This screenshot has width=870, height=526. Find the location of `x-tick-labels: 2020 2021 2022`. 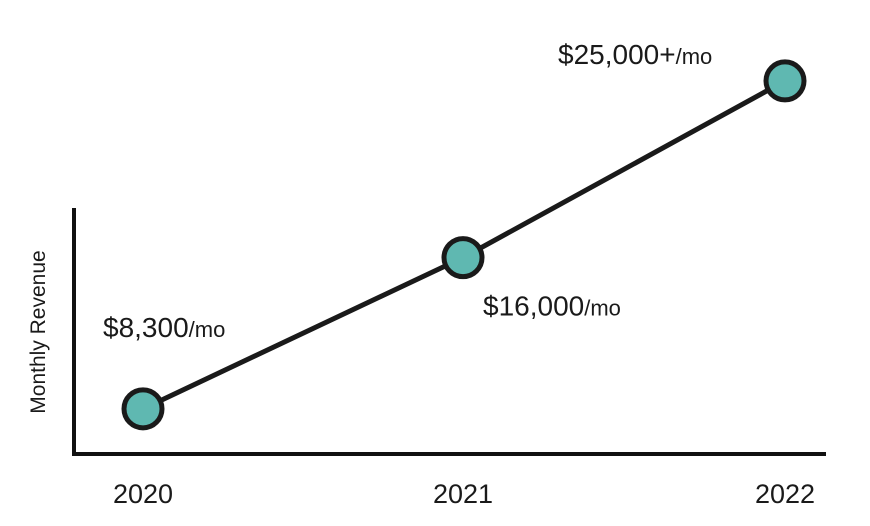

x-tick-labels: 2020 2021 2022 is located at coordinates (464, 494).